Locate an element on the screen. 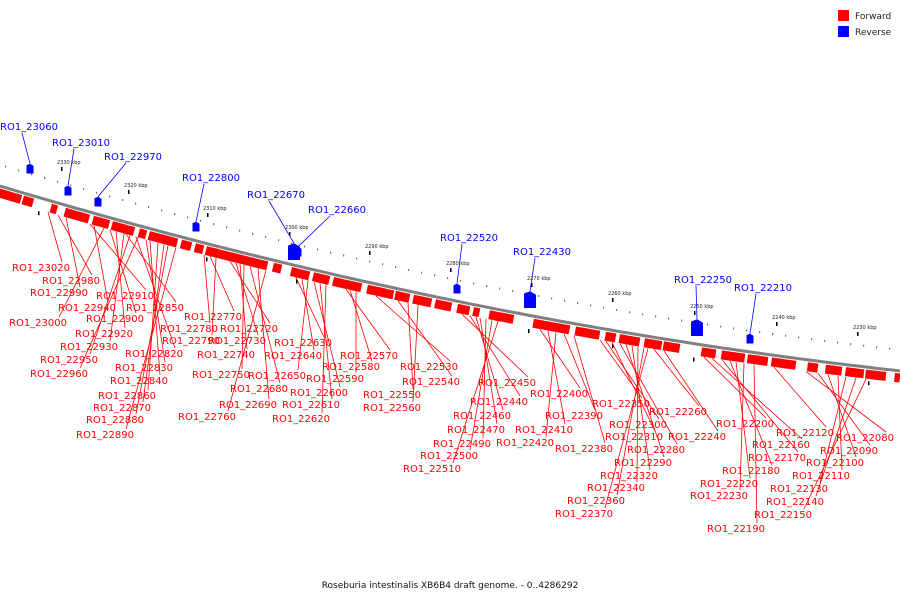 This screenshot has height=600, width=900. gene-label: RO1_22150 is located at coordinates (783, 515).